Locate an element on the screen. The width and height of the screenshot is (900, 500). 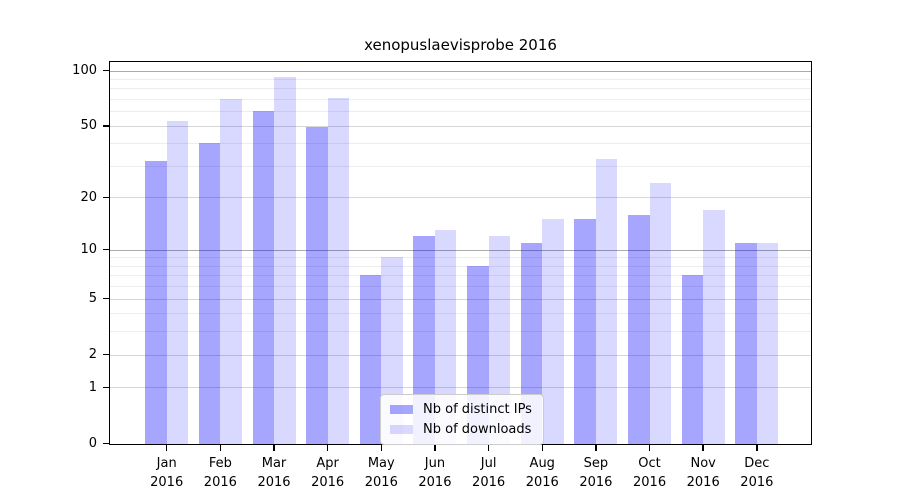
x-tick-label: Jul 2016 is located at coordinates (489, 472).